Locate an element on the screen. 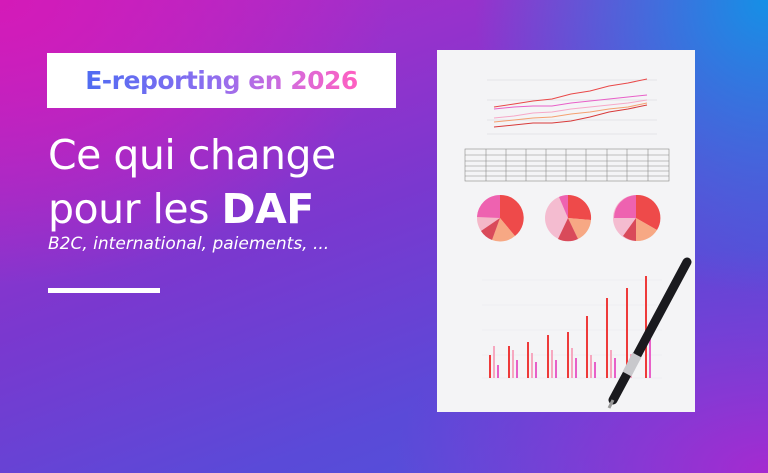  title-badge: E-reporting en 2026 is located at coordinates (221, 80).